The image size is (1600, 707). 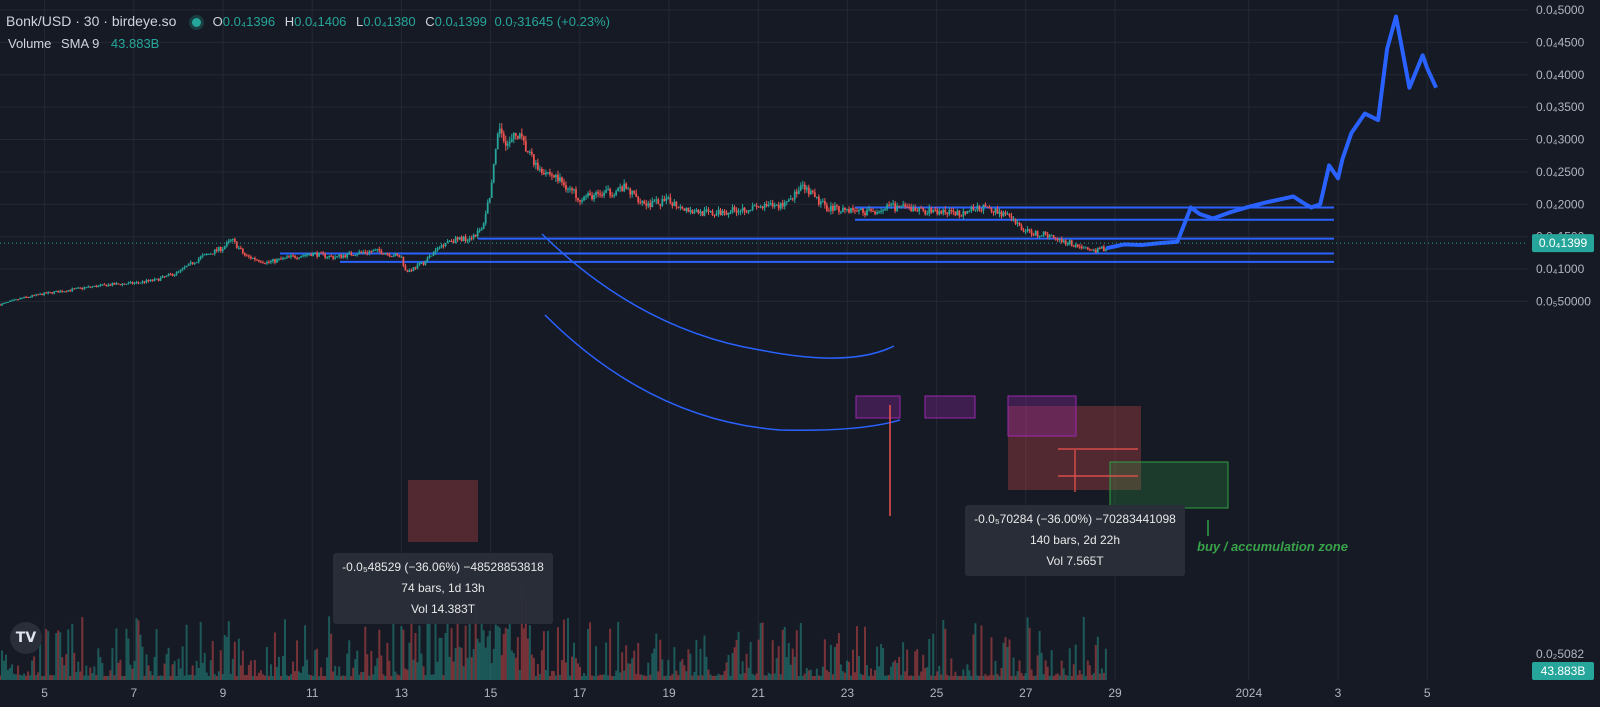 I want to click on market-open-dot, so click(x=197, y=23).